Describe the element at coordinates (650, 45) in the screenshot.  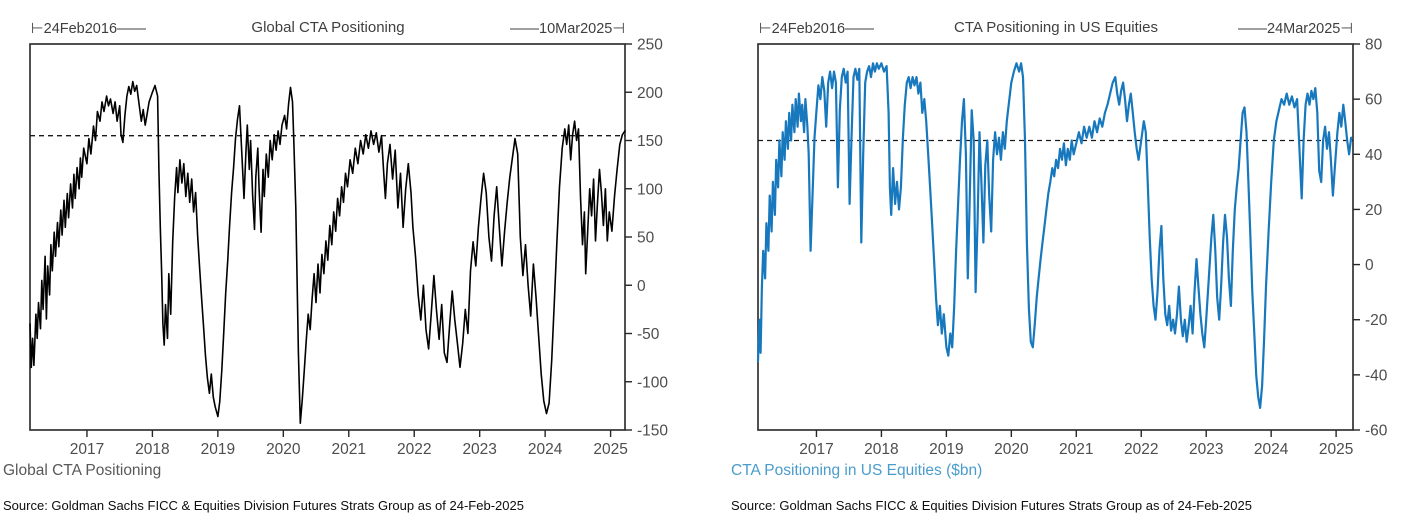
I see `y-tick-label: 250` at that location.